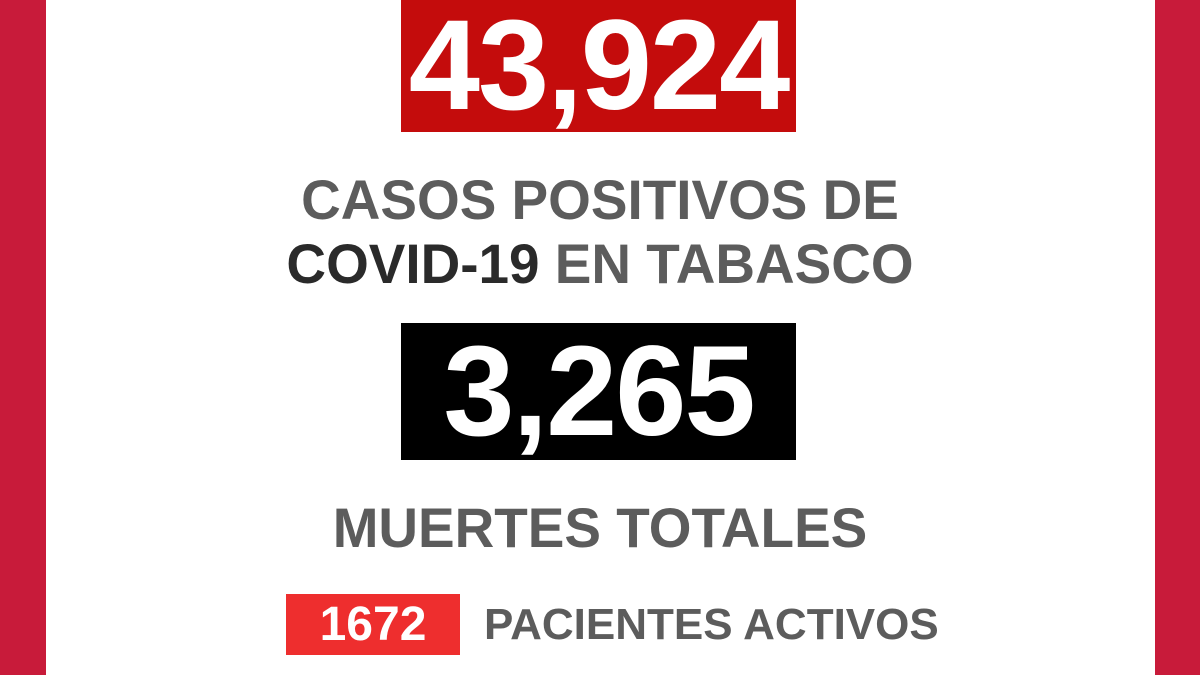 Image resolution: width=1200 pixels, height=675 pixels. I want to click on active-label: PACIENTES ACTIVOS, so click(711, 624).